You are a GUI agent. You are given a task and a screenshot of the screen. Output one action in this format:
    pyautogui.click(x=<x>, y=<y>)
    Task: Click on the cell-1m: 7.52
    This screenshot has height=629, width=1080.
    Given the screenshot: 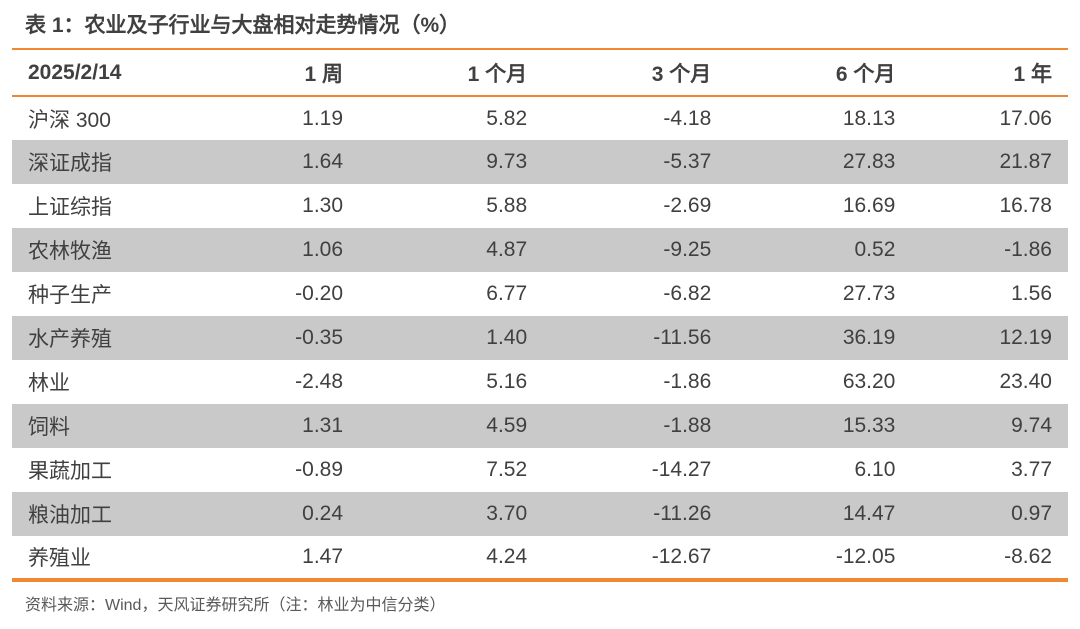 What is the action you would take?
    pyautogui.click(x=507, y=469)
    